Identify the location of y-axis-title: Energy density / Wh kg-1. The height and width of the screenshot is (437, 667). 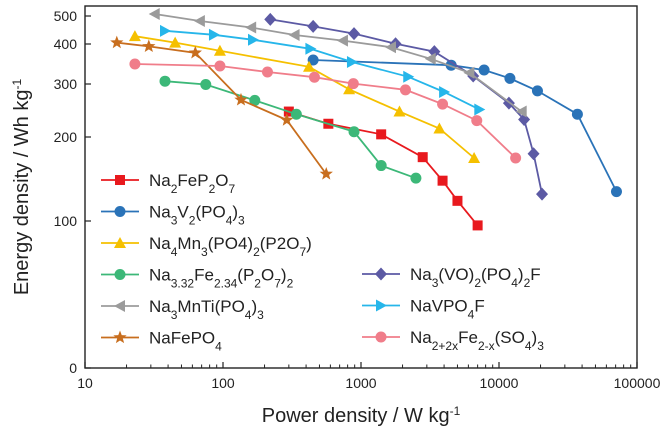
(21, 187).